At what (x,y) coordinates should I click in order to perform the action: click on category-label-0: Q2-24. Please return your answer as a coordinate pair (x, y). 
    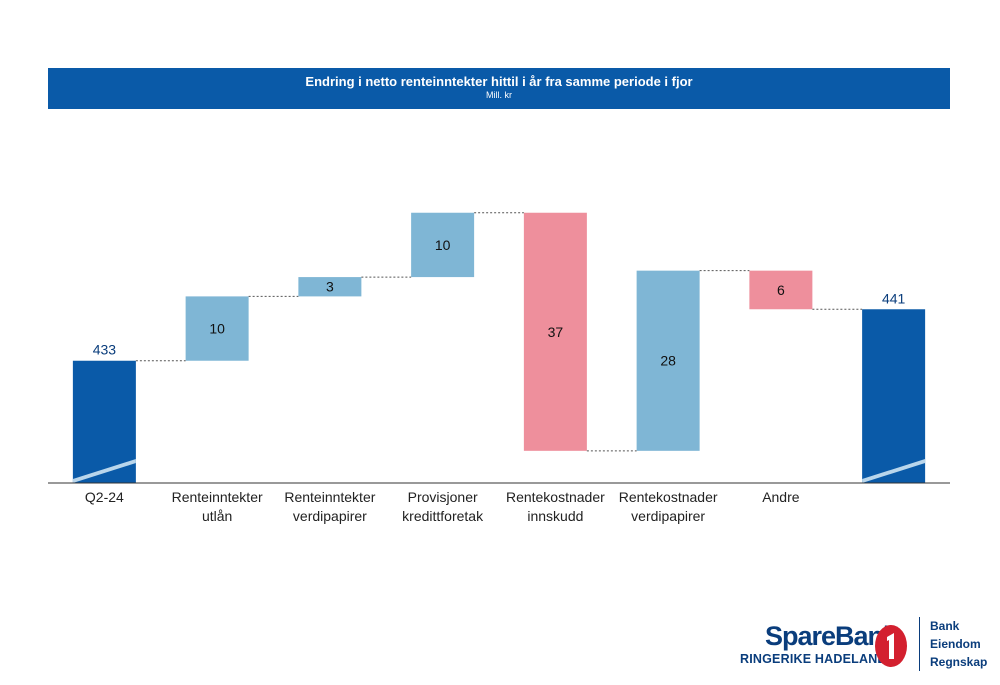
    Looking at the image, I should click on (104, 497).